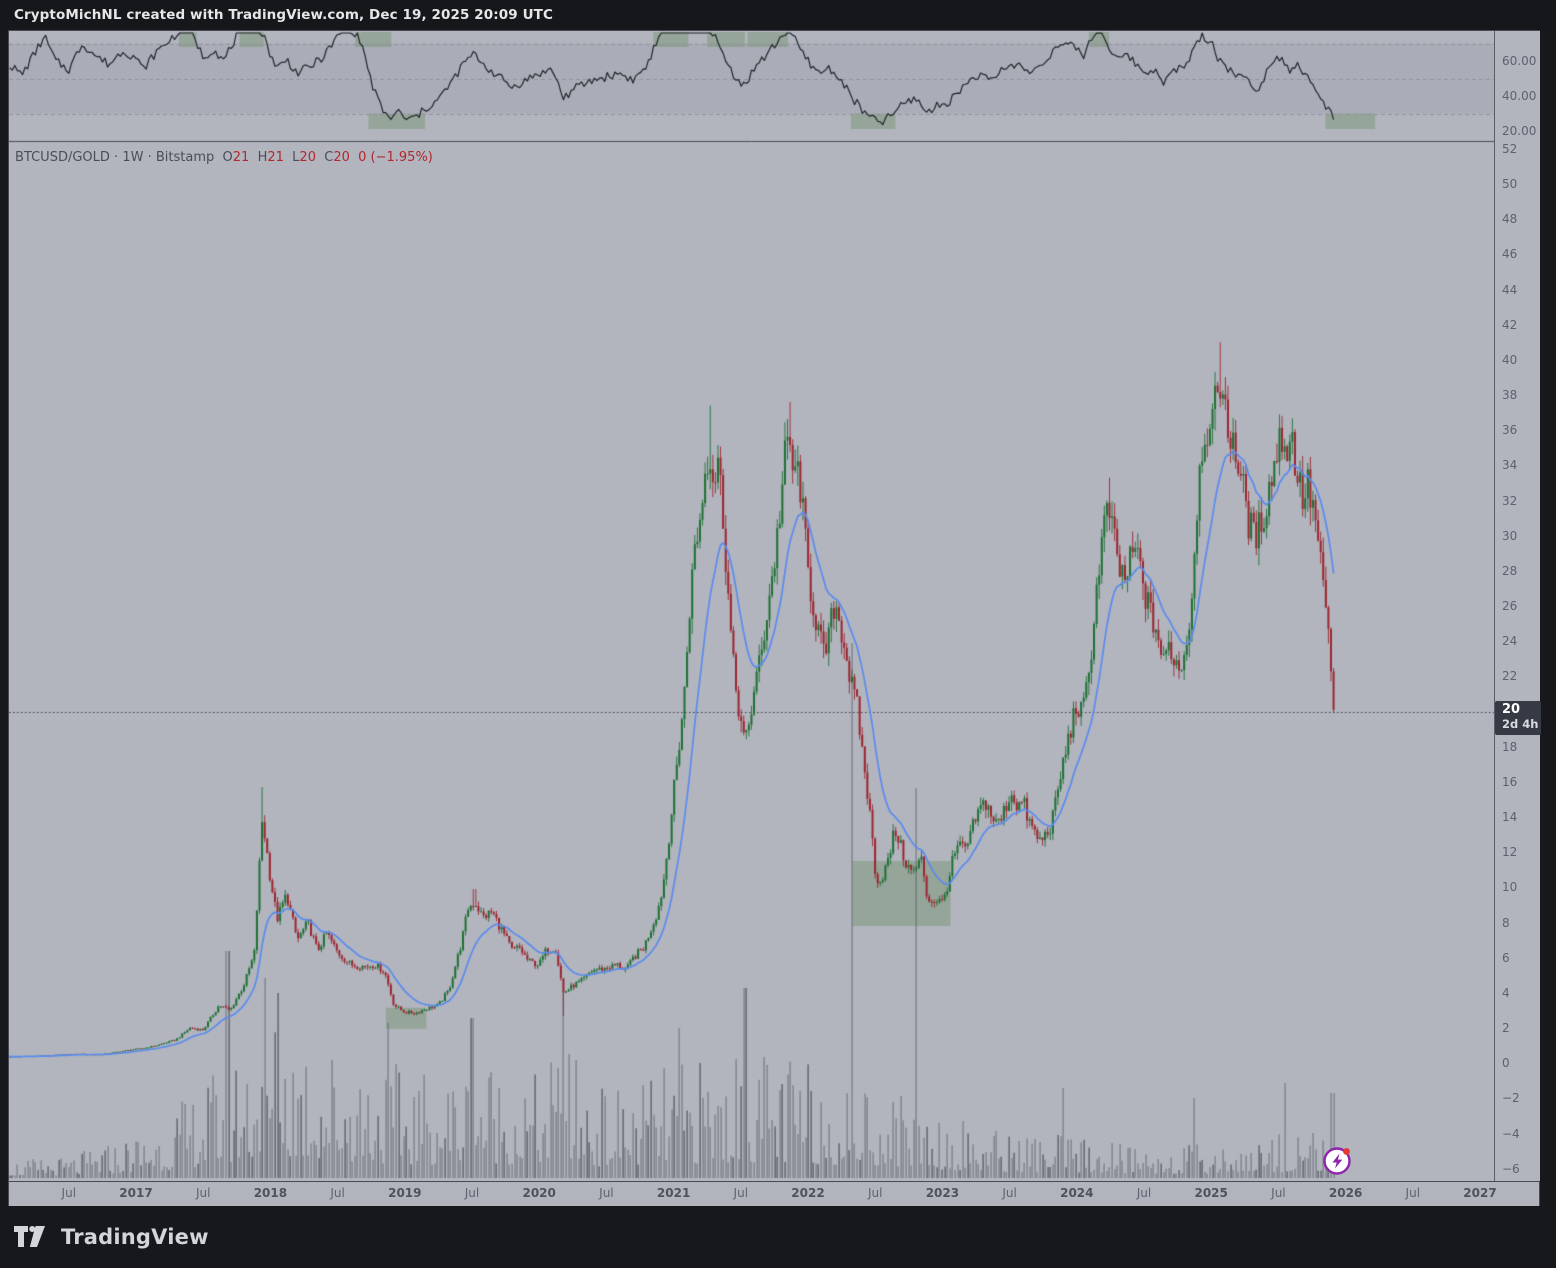 This screenshot has height=1268, width=1556. What do you see at coordinates (1510, 852) in the screenshot?
I see `price-tick-label: 12` at bounding box center [1510, 852].